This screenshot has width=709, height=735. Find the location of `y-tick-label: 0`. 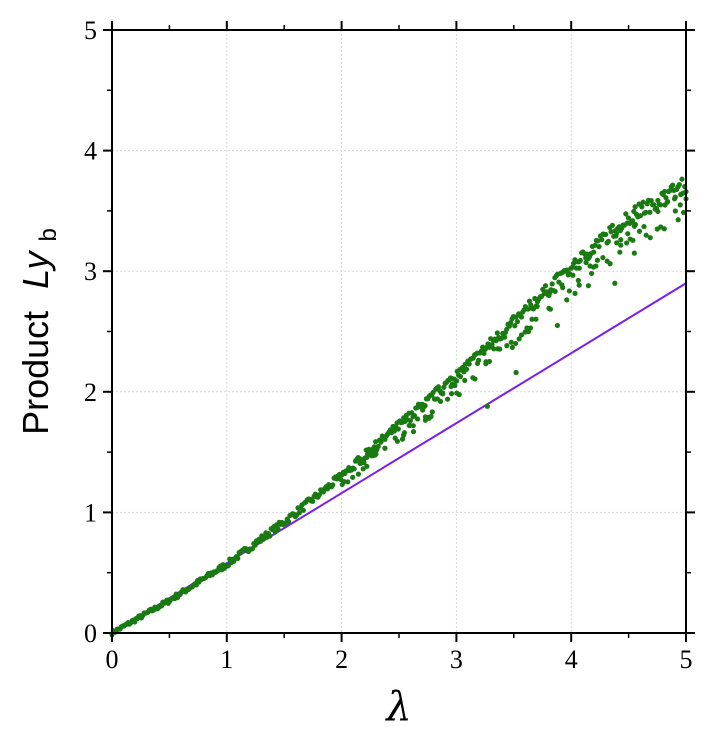

y-tick-label: 0 is located at coordinates (90, 633).